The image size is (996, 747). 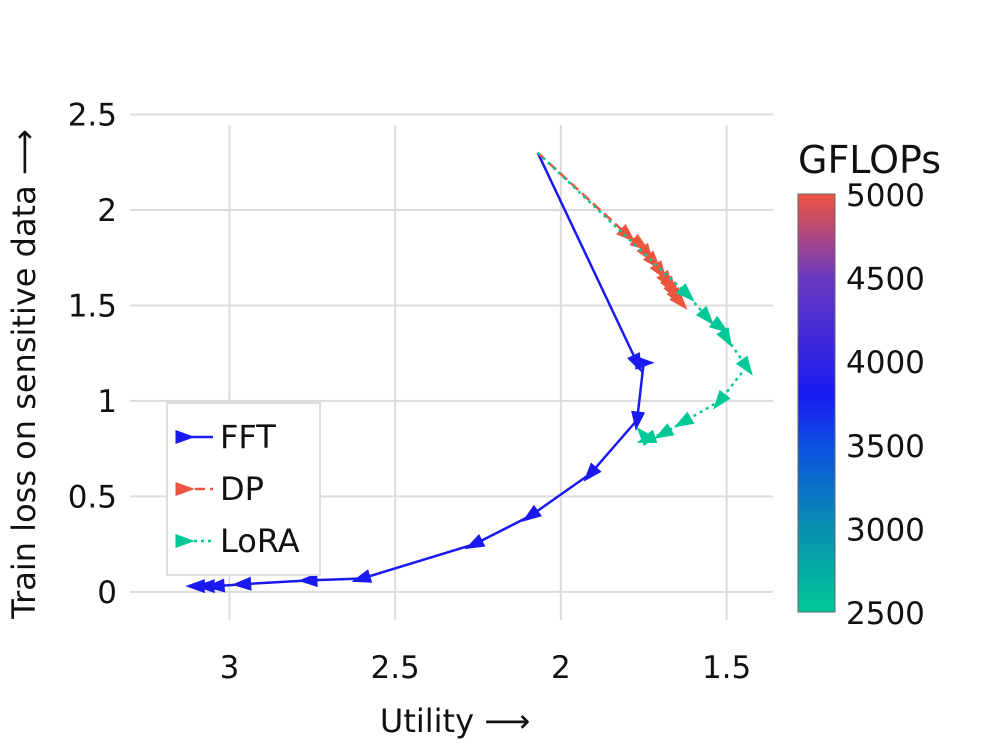 I want to click on y-tick-label: 0, so click(x=107, y=593).